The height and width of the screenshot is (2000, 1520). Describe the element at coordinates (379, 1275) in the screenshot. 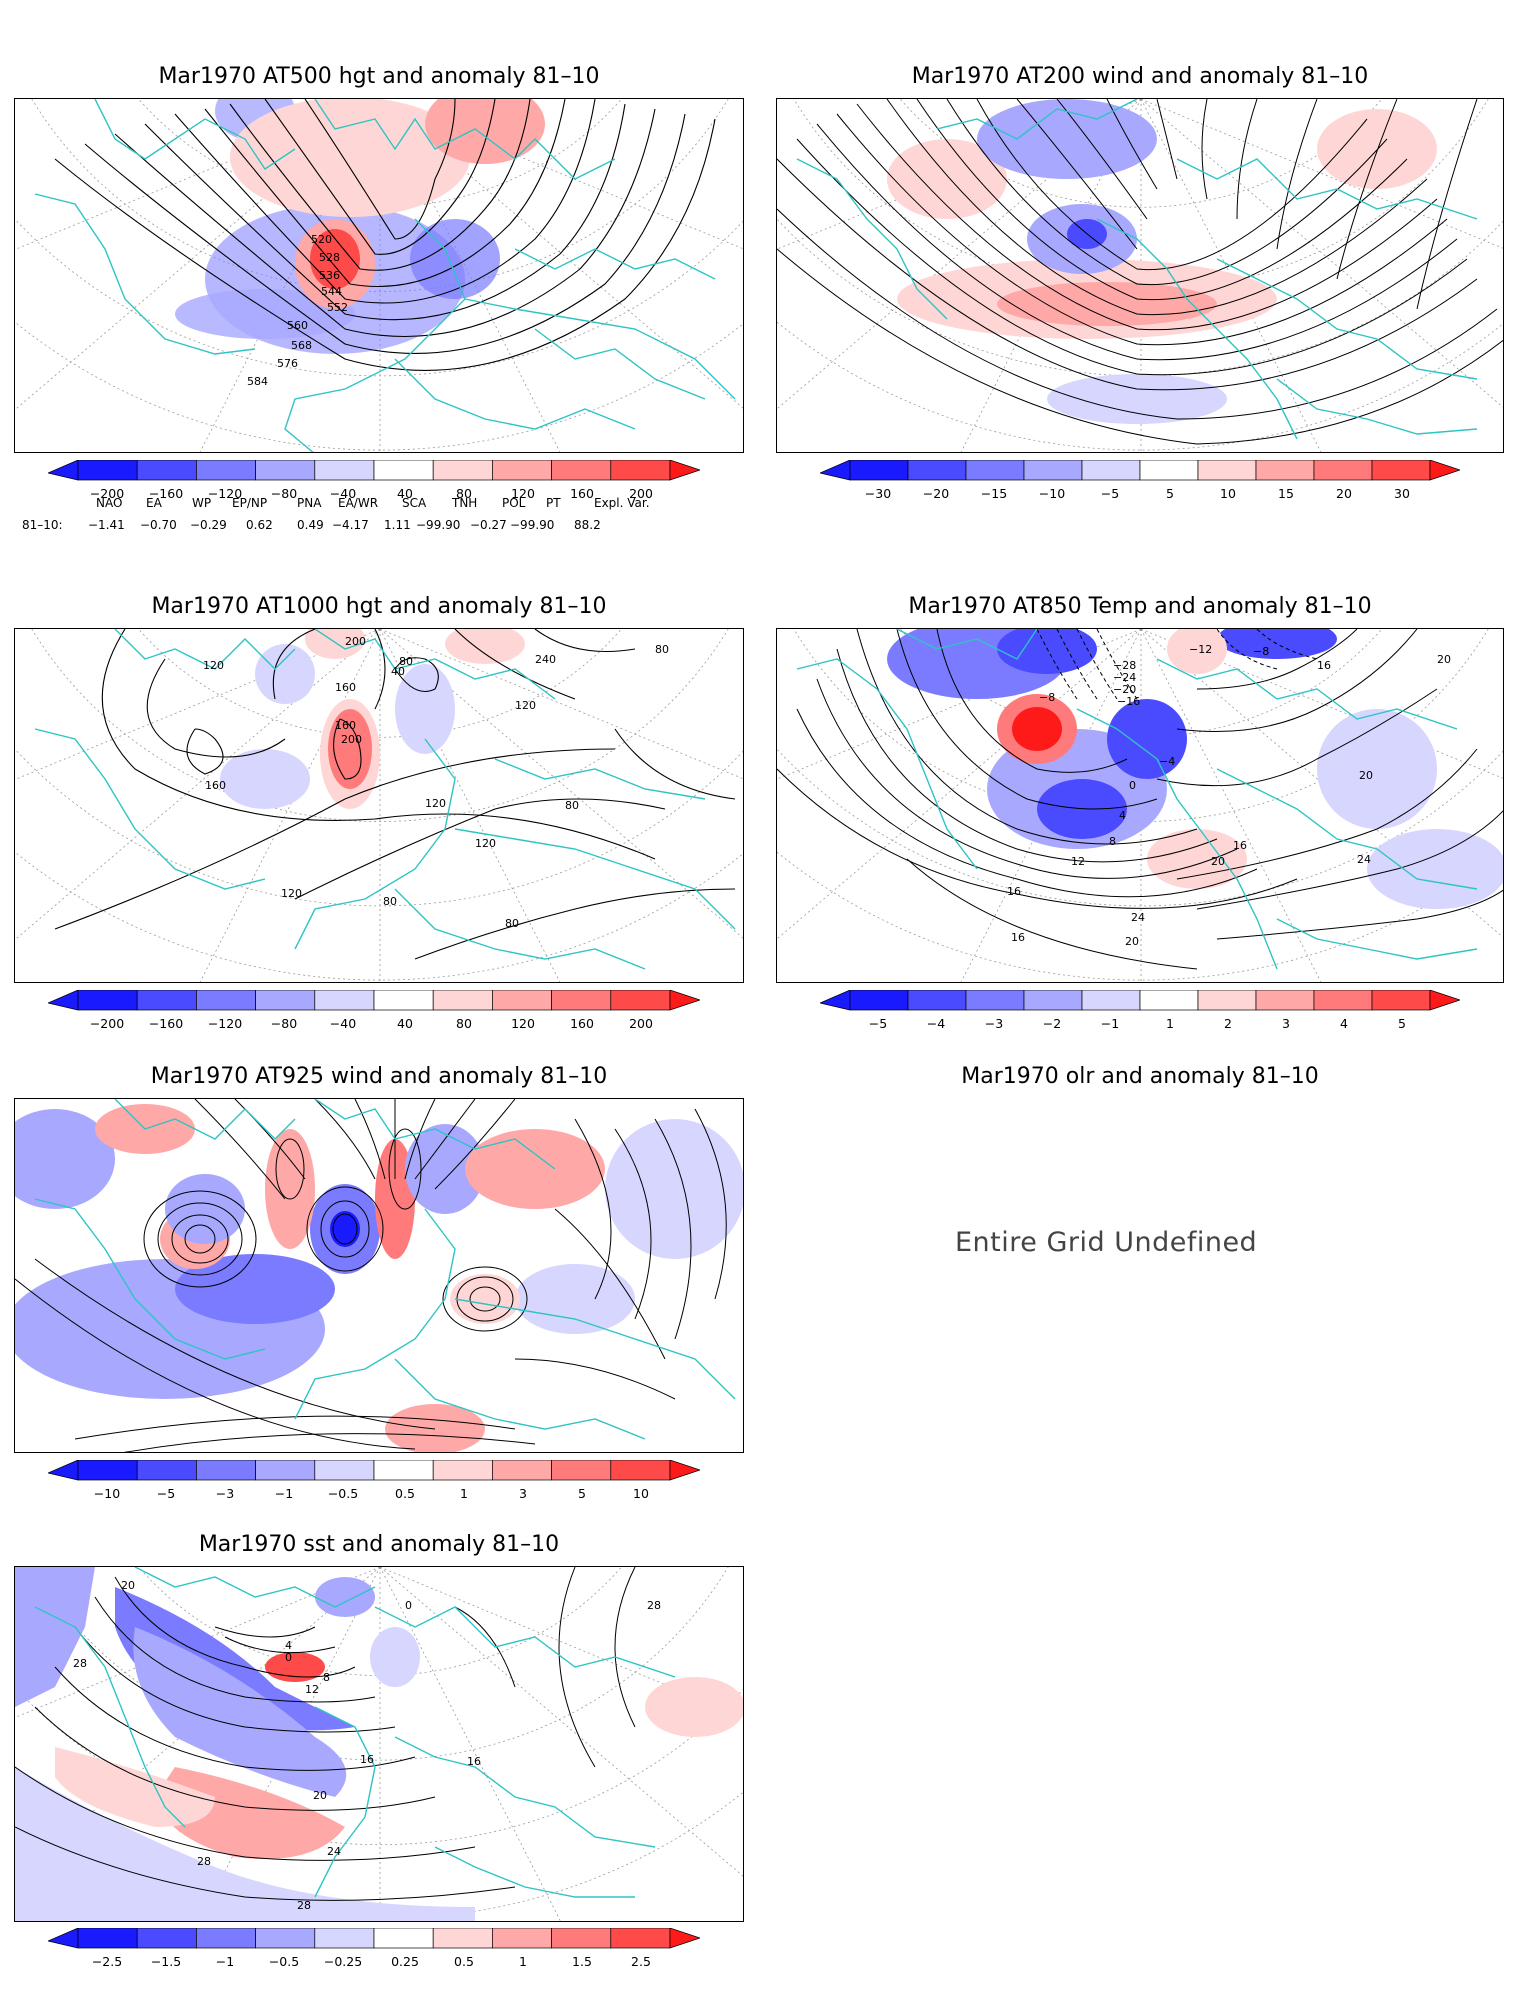

I see `map-at925` at that location.